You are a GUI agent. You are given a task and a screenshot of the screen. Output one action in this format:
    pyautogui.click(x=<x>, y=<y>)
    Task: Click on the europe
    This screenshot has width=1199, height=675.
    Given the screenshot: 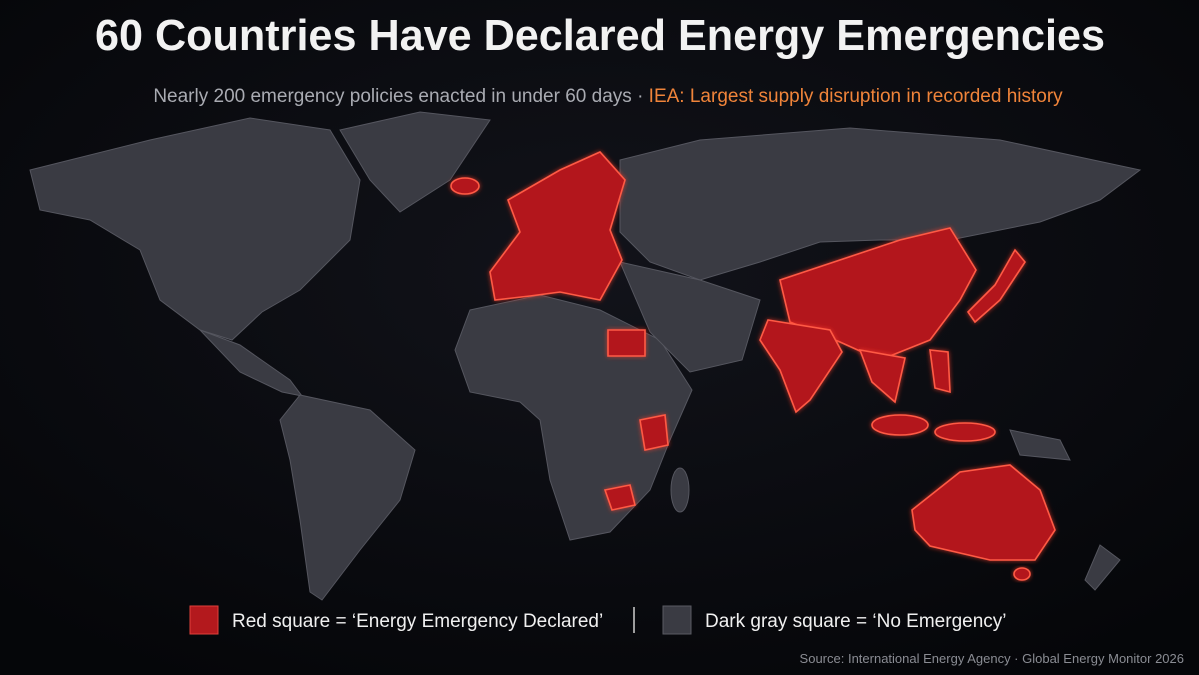 What is the action you would take?
    pyautogui.click(x=557, y=226)
    